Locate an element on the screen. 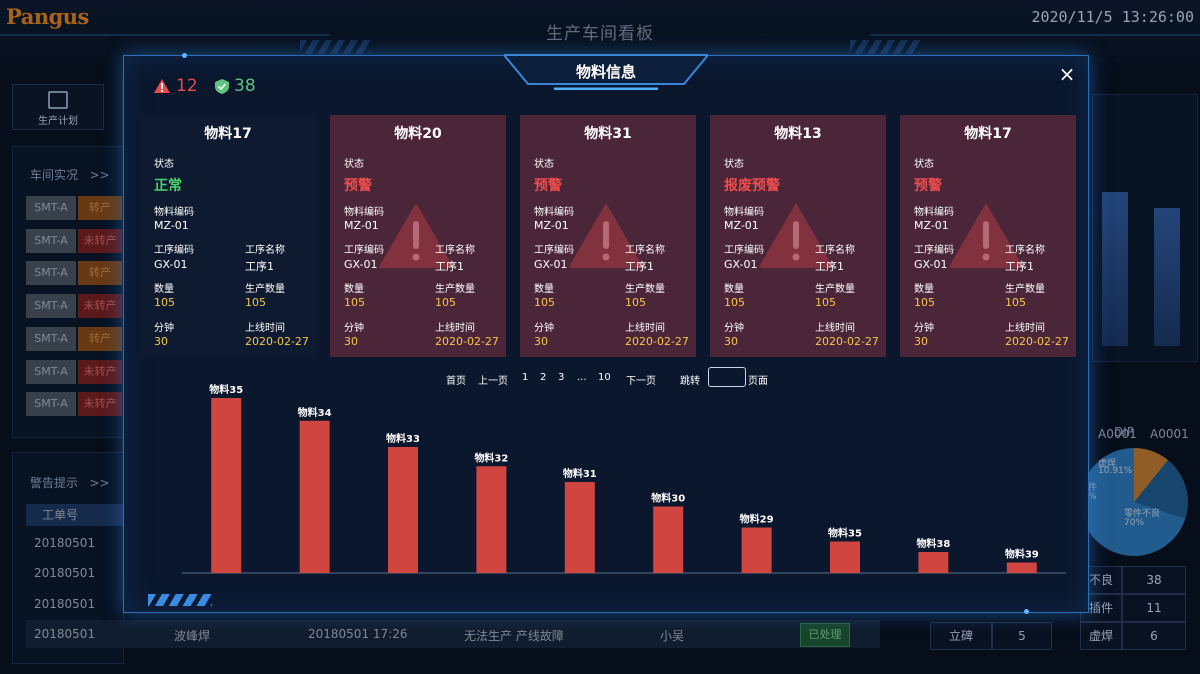 The image size is (1200, 674). bar-label: 物料29 is located at coordinates (757, 519).